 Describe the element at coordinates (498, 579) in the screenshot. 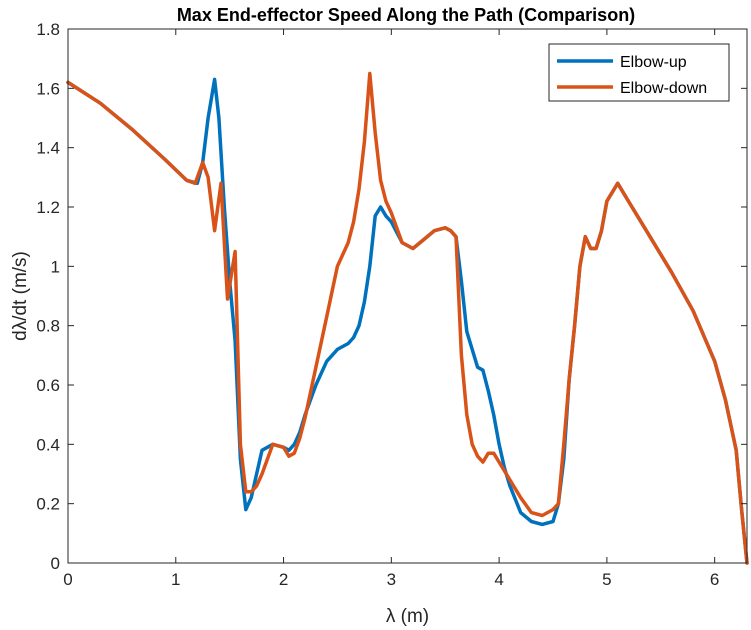

I see `x-tick-label: 4` at that location.